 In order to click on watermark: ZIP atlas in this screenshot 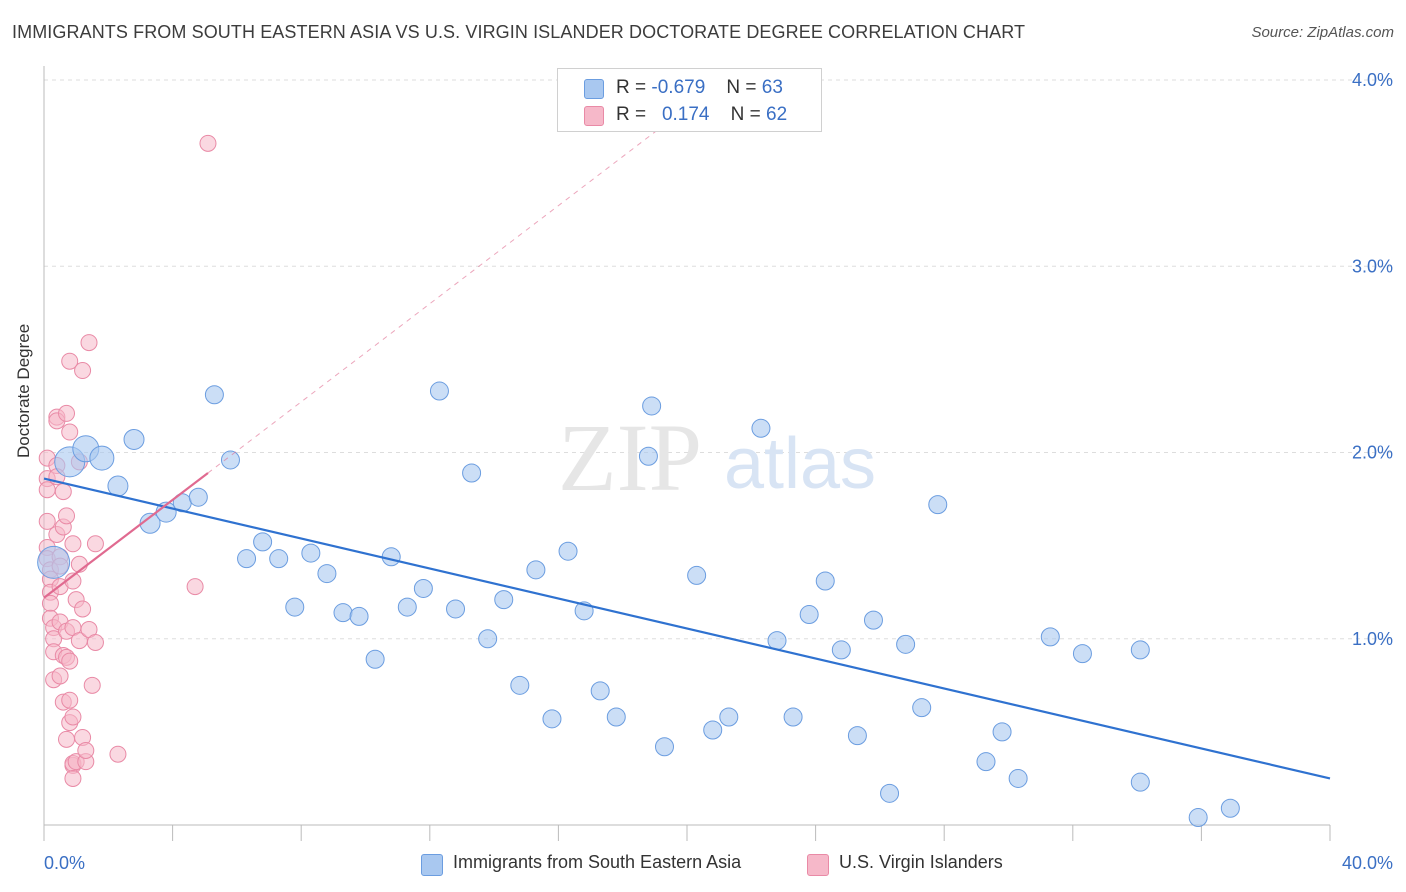, I will do `click(717, 457)`.